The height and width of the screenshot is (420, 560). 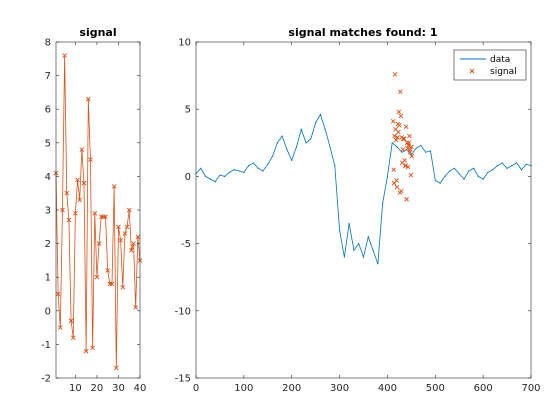 What do you see at coordinates (243, 388) in the screenshot?
I see `matches-xtick-label: 100` at bounding box center [243, 388].